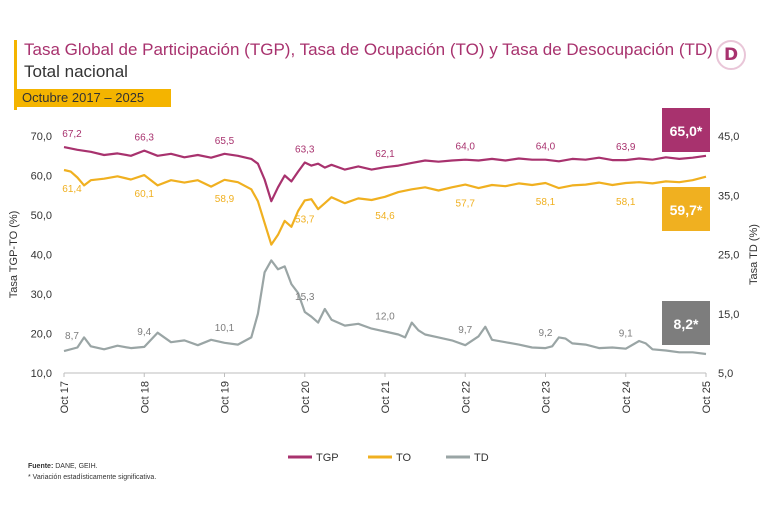 This screenshot has height=512, width=768. I want to click on final-value-box-to, so click(686, 209).